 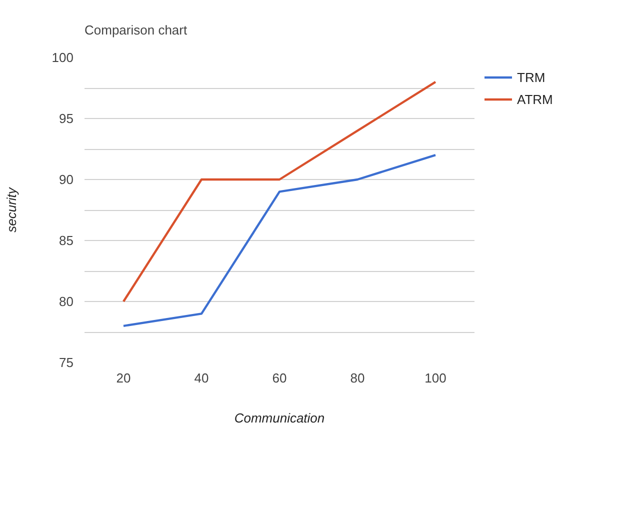 I want to click on y-tick-label: 90, so click(x=66, y=179).